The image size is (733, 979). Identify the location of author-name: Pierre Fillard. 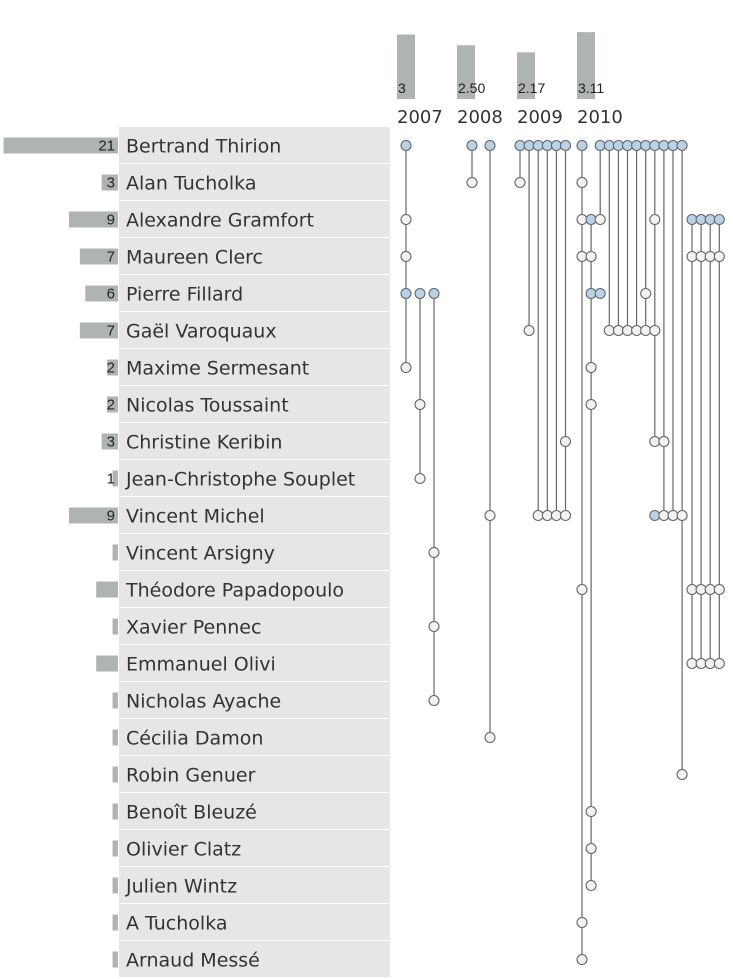
(184, 295).